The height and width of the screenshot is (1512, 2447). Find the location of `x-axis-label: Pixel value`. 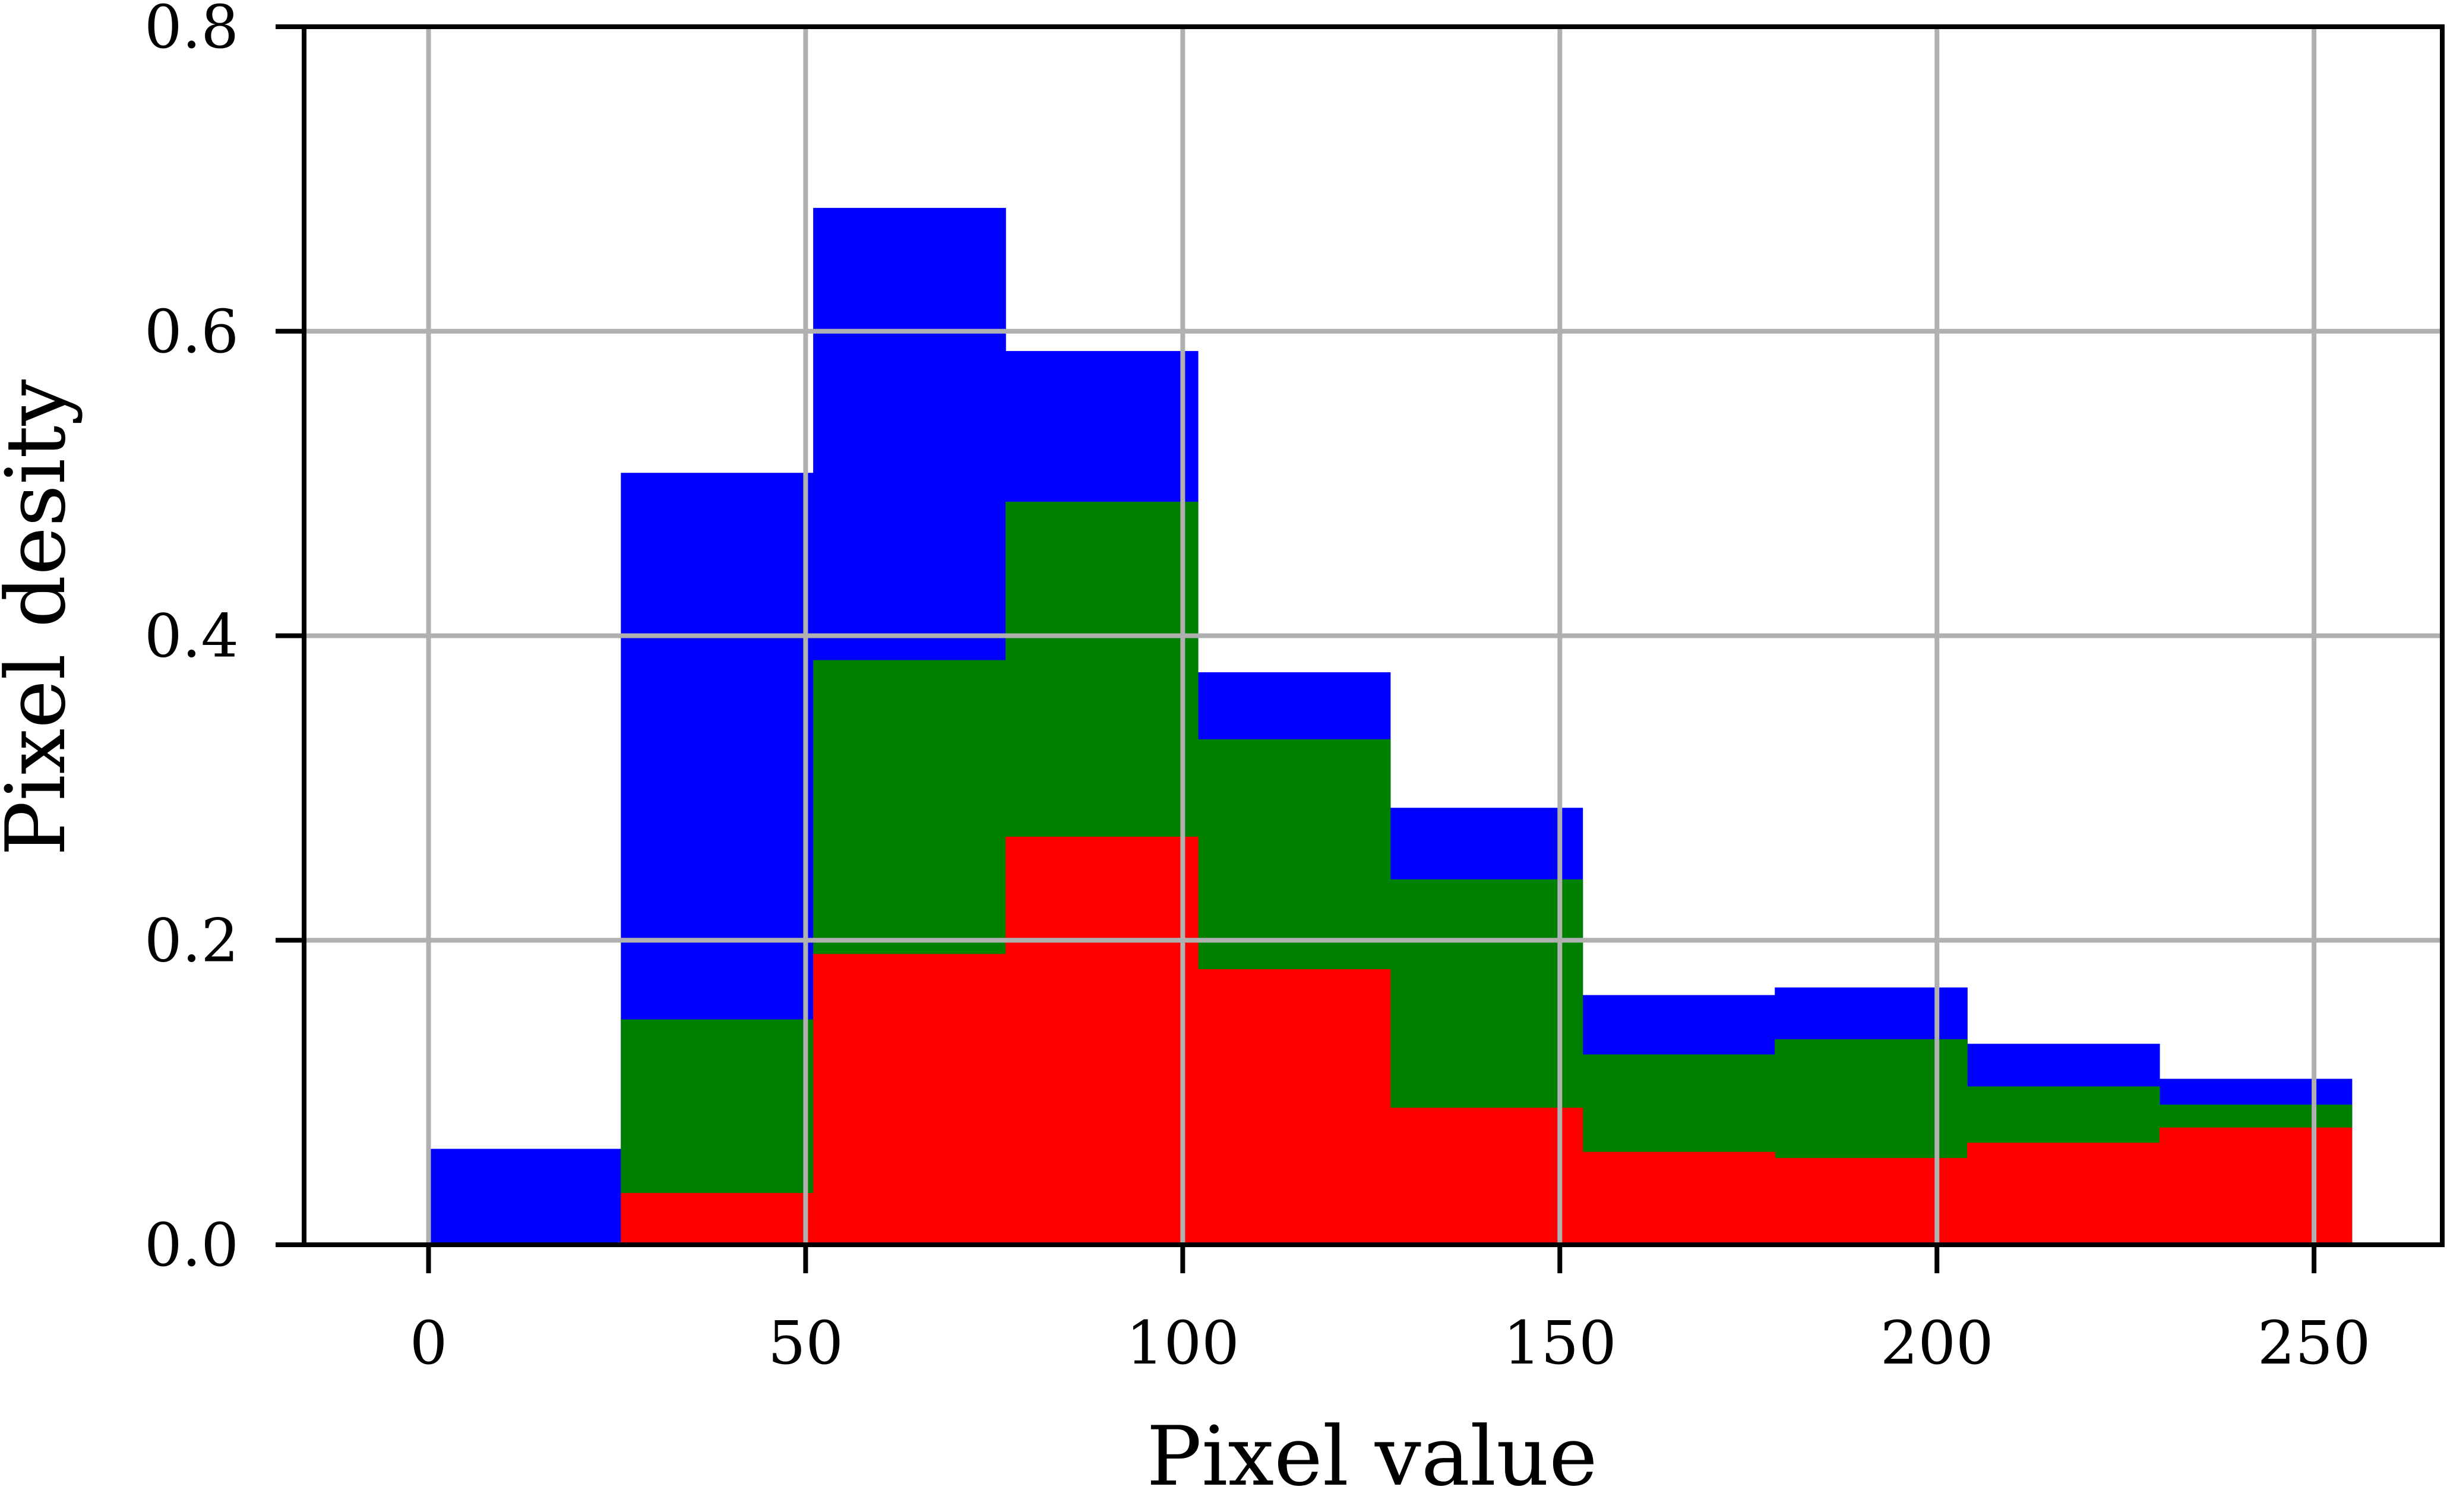

x-axis-label: Pixel value is located at coordinates (1371, 1456).